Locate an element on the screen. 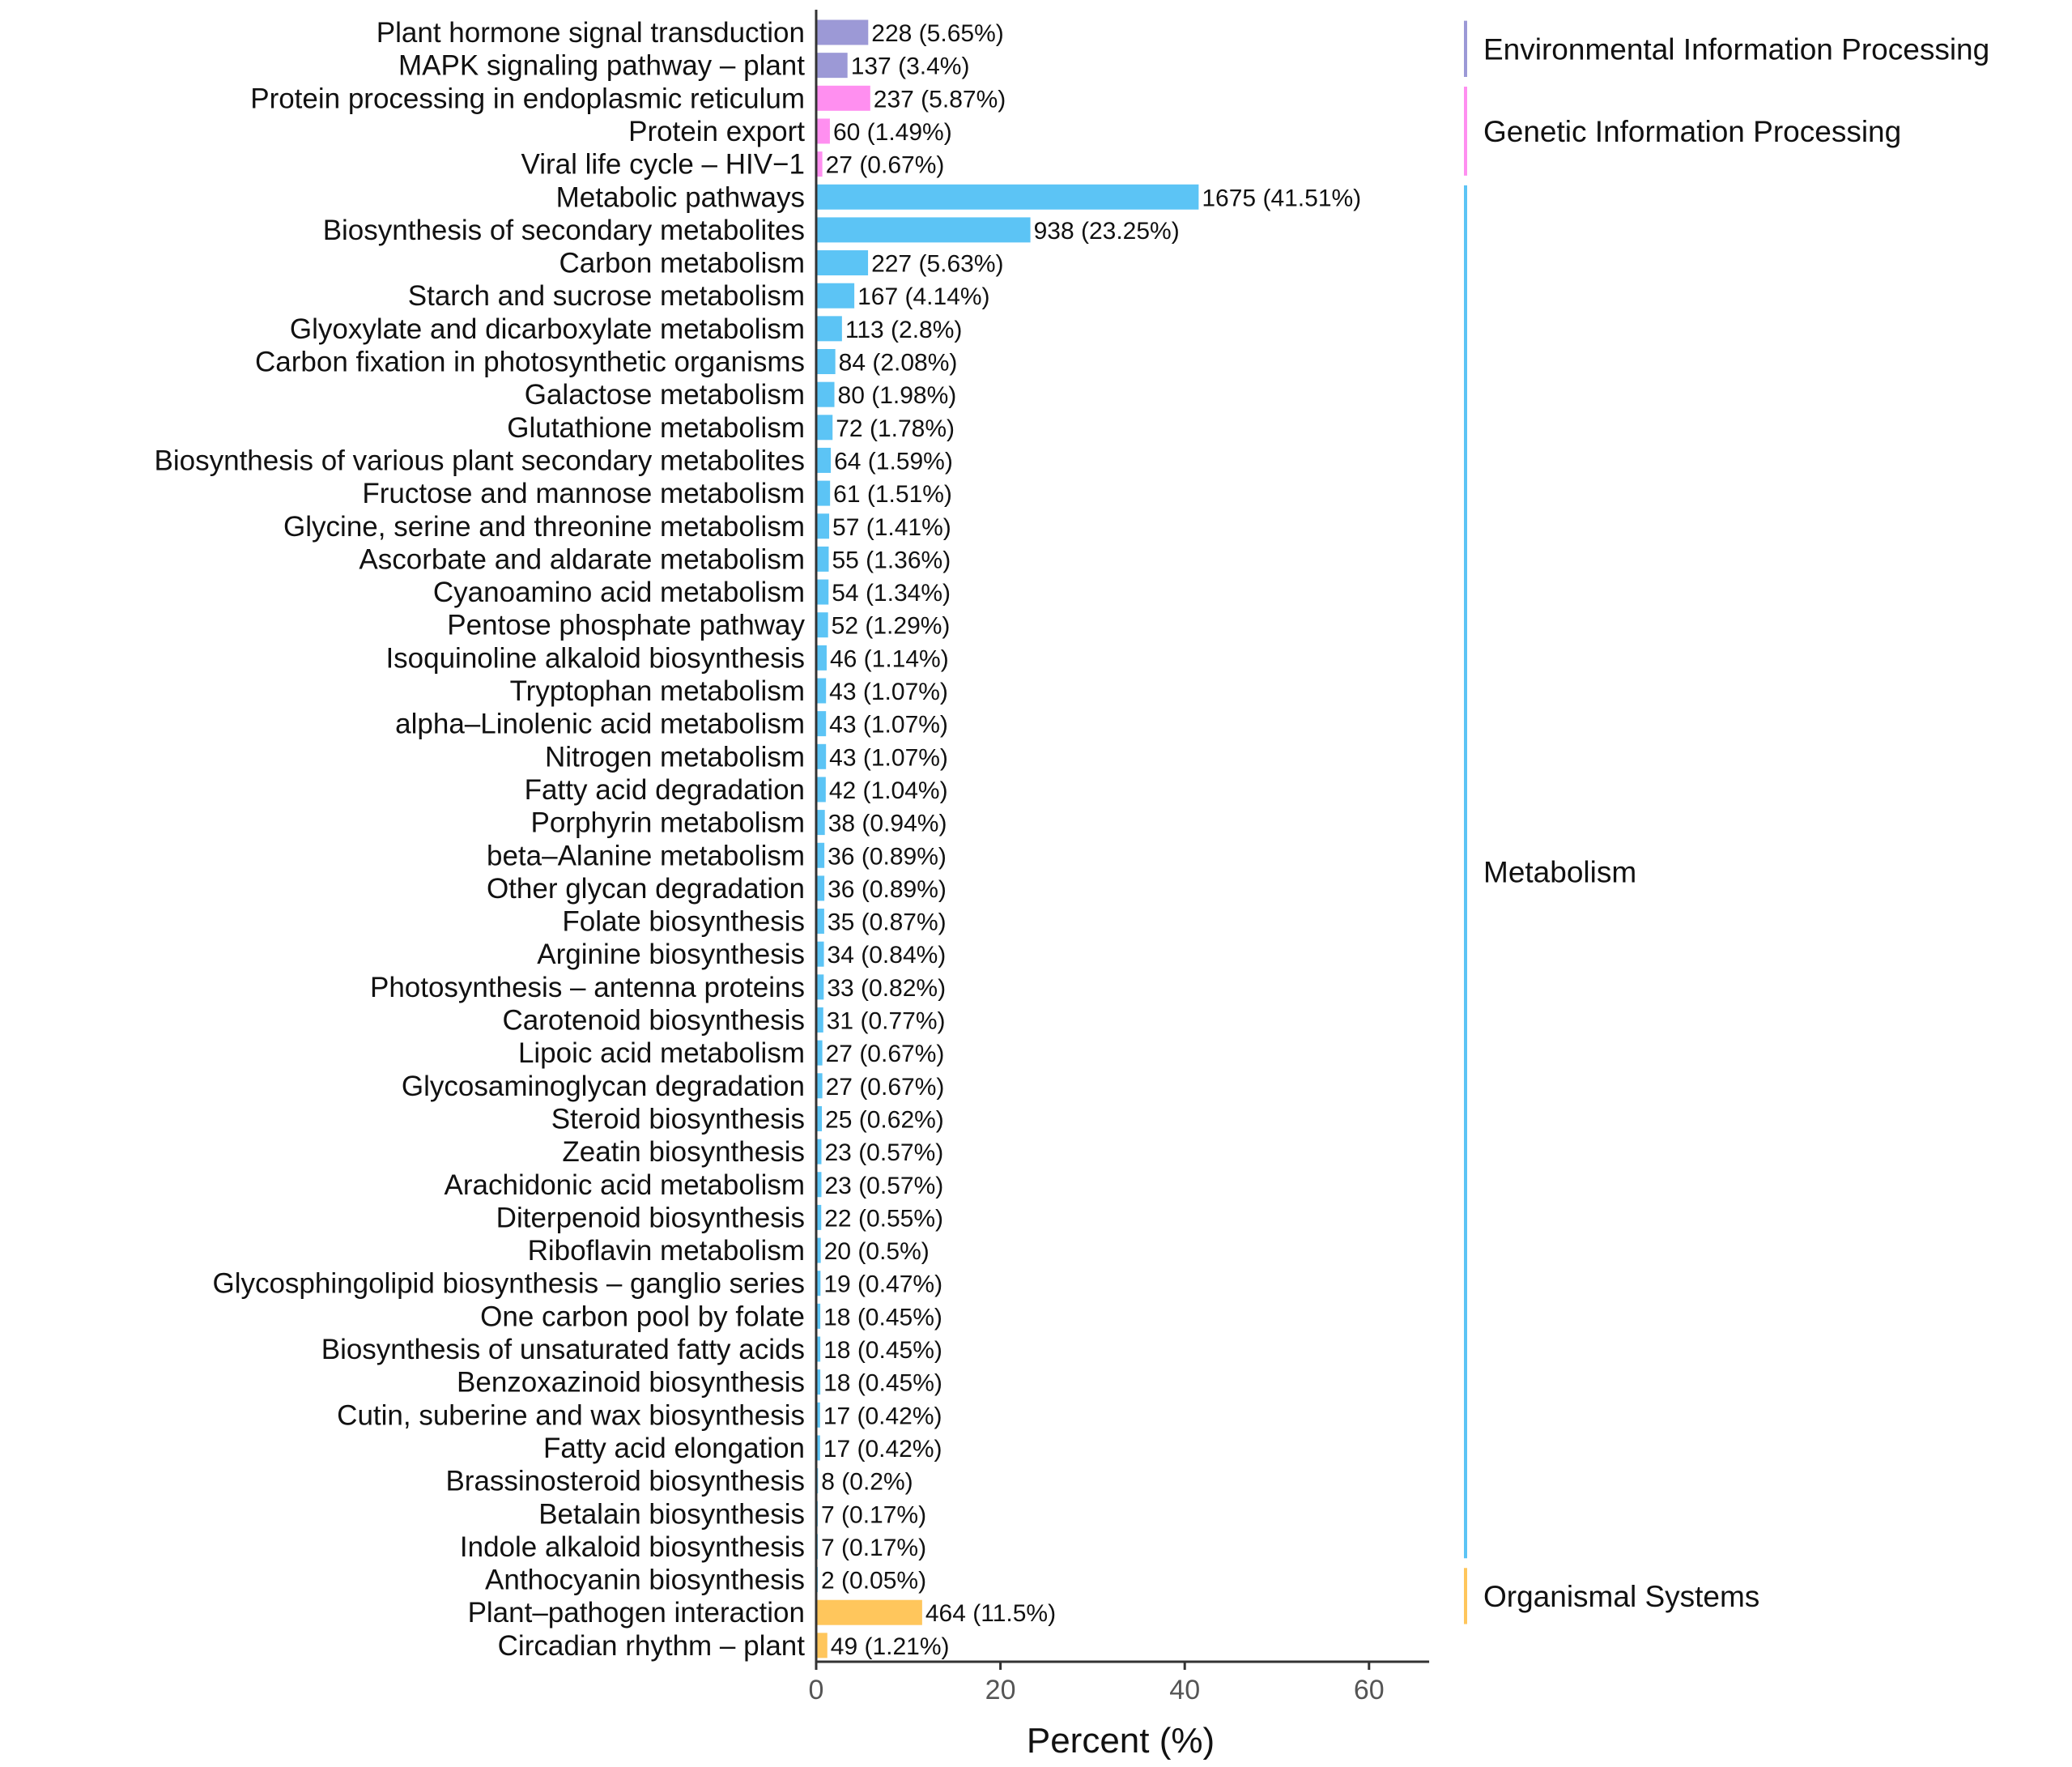 This screenshot has width=2072, height=1767. category-label-cutin-suberine-and-wax-biosynthesis: Cutin, suberine and wax biosynthesis is located at coordinates (571, 1415).